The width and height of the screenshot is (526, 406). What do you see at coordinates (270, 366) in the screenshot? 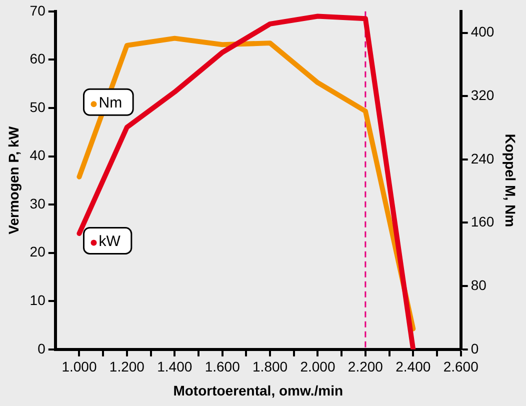
I see `x-tick-label: 1.800` at bounding box center [270, 366].